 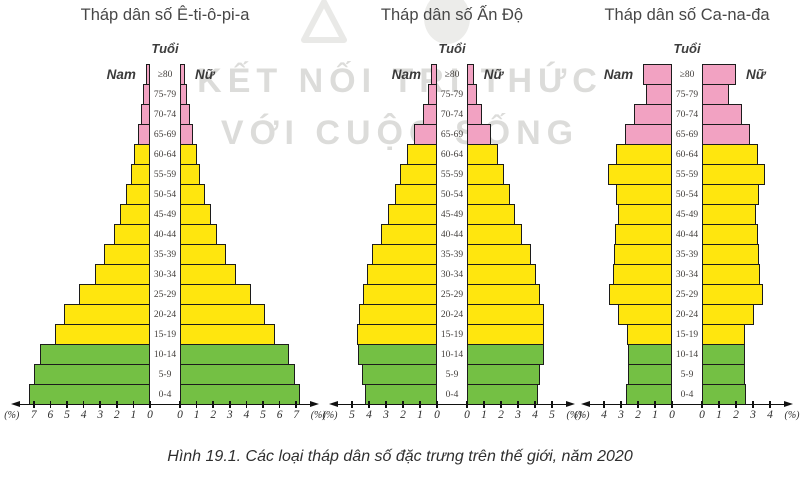 I want to click on bar-female-≥80, so click(x=719, y=74).